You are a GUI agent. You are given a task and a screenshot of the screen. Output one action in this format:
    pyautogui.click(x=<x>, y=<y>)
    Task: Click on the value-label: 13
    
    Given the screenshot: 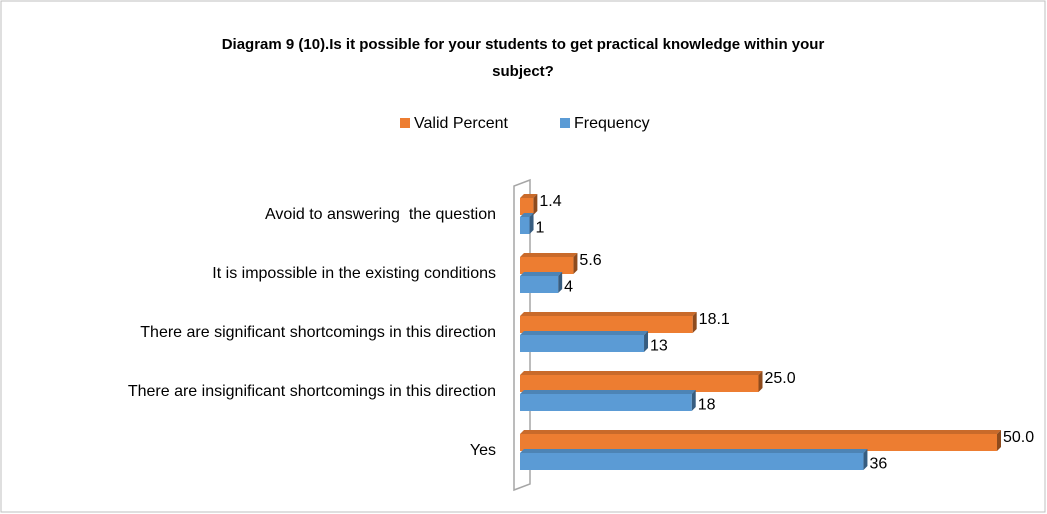 What is the action you would take?
    pyautogui.click(x=659, y=346)
    